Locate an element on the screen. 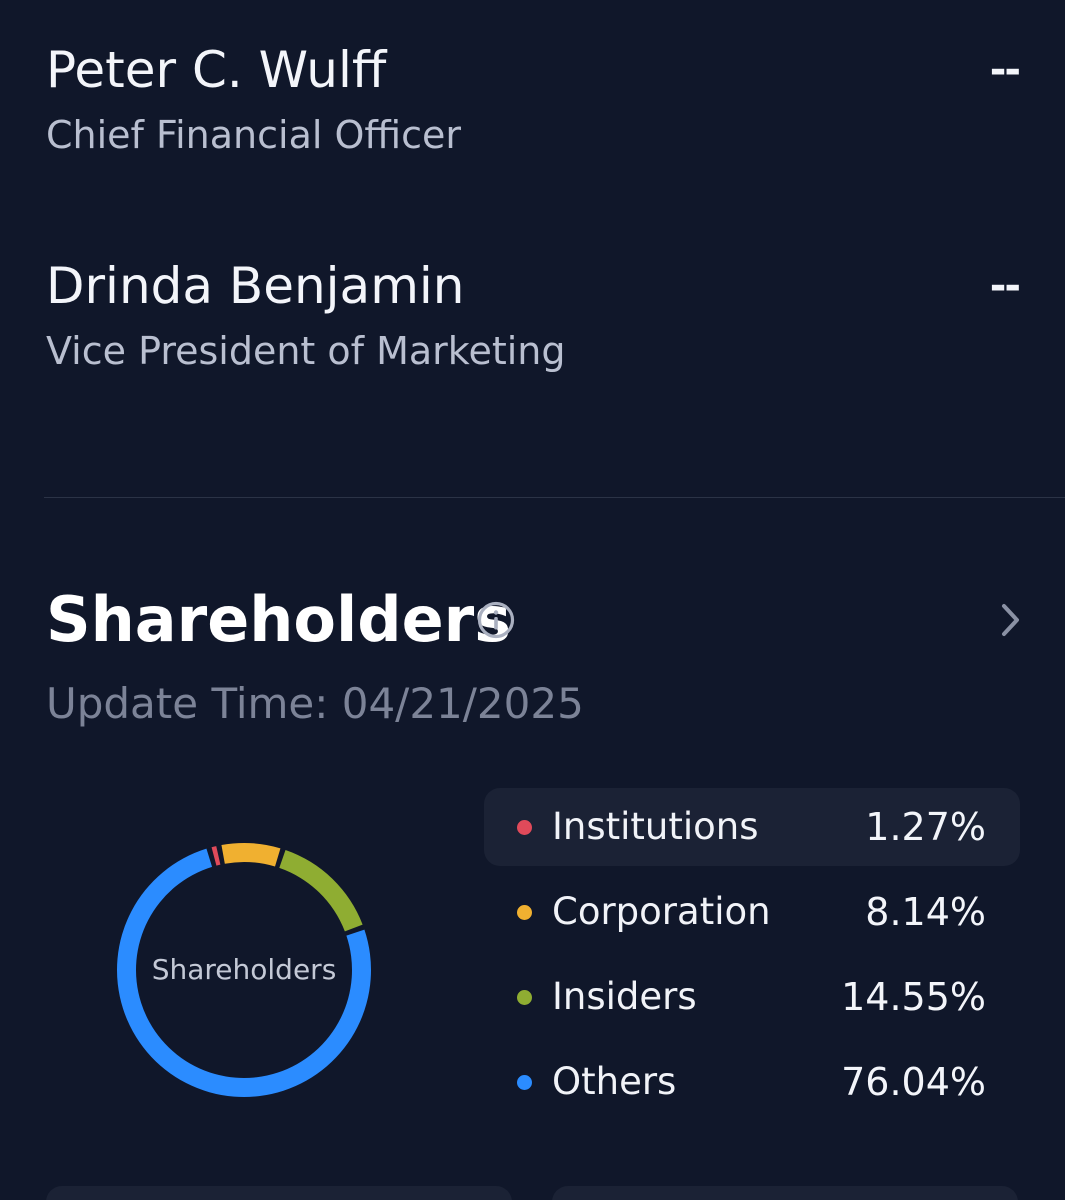 Image resolution: width=1065 pixels, height=1200 pixels. shareholders-donut-chart: Shareholders is located at coordinates (244, 970).